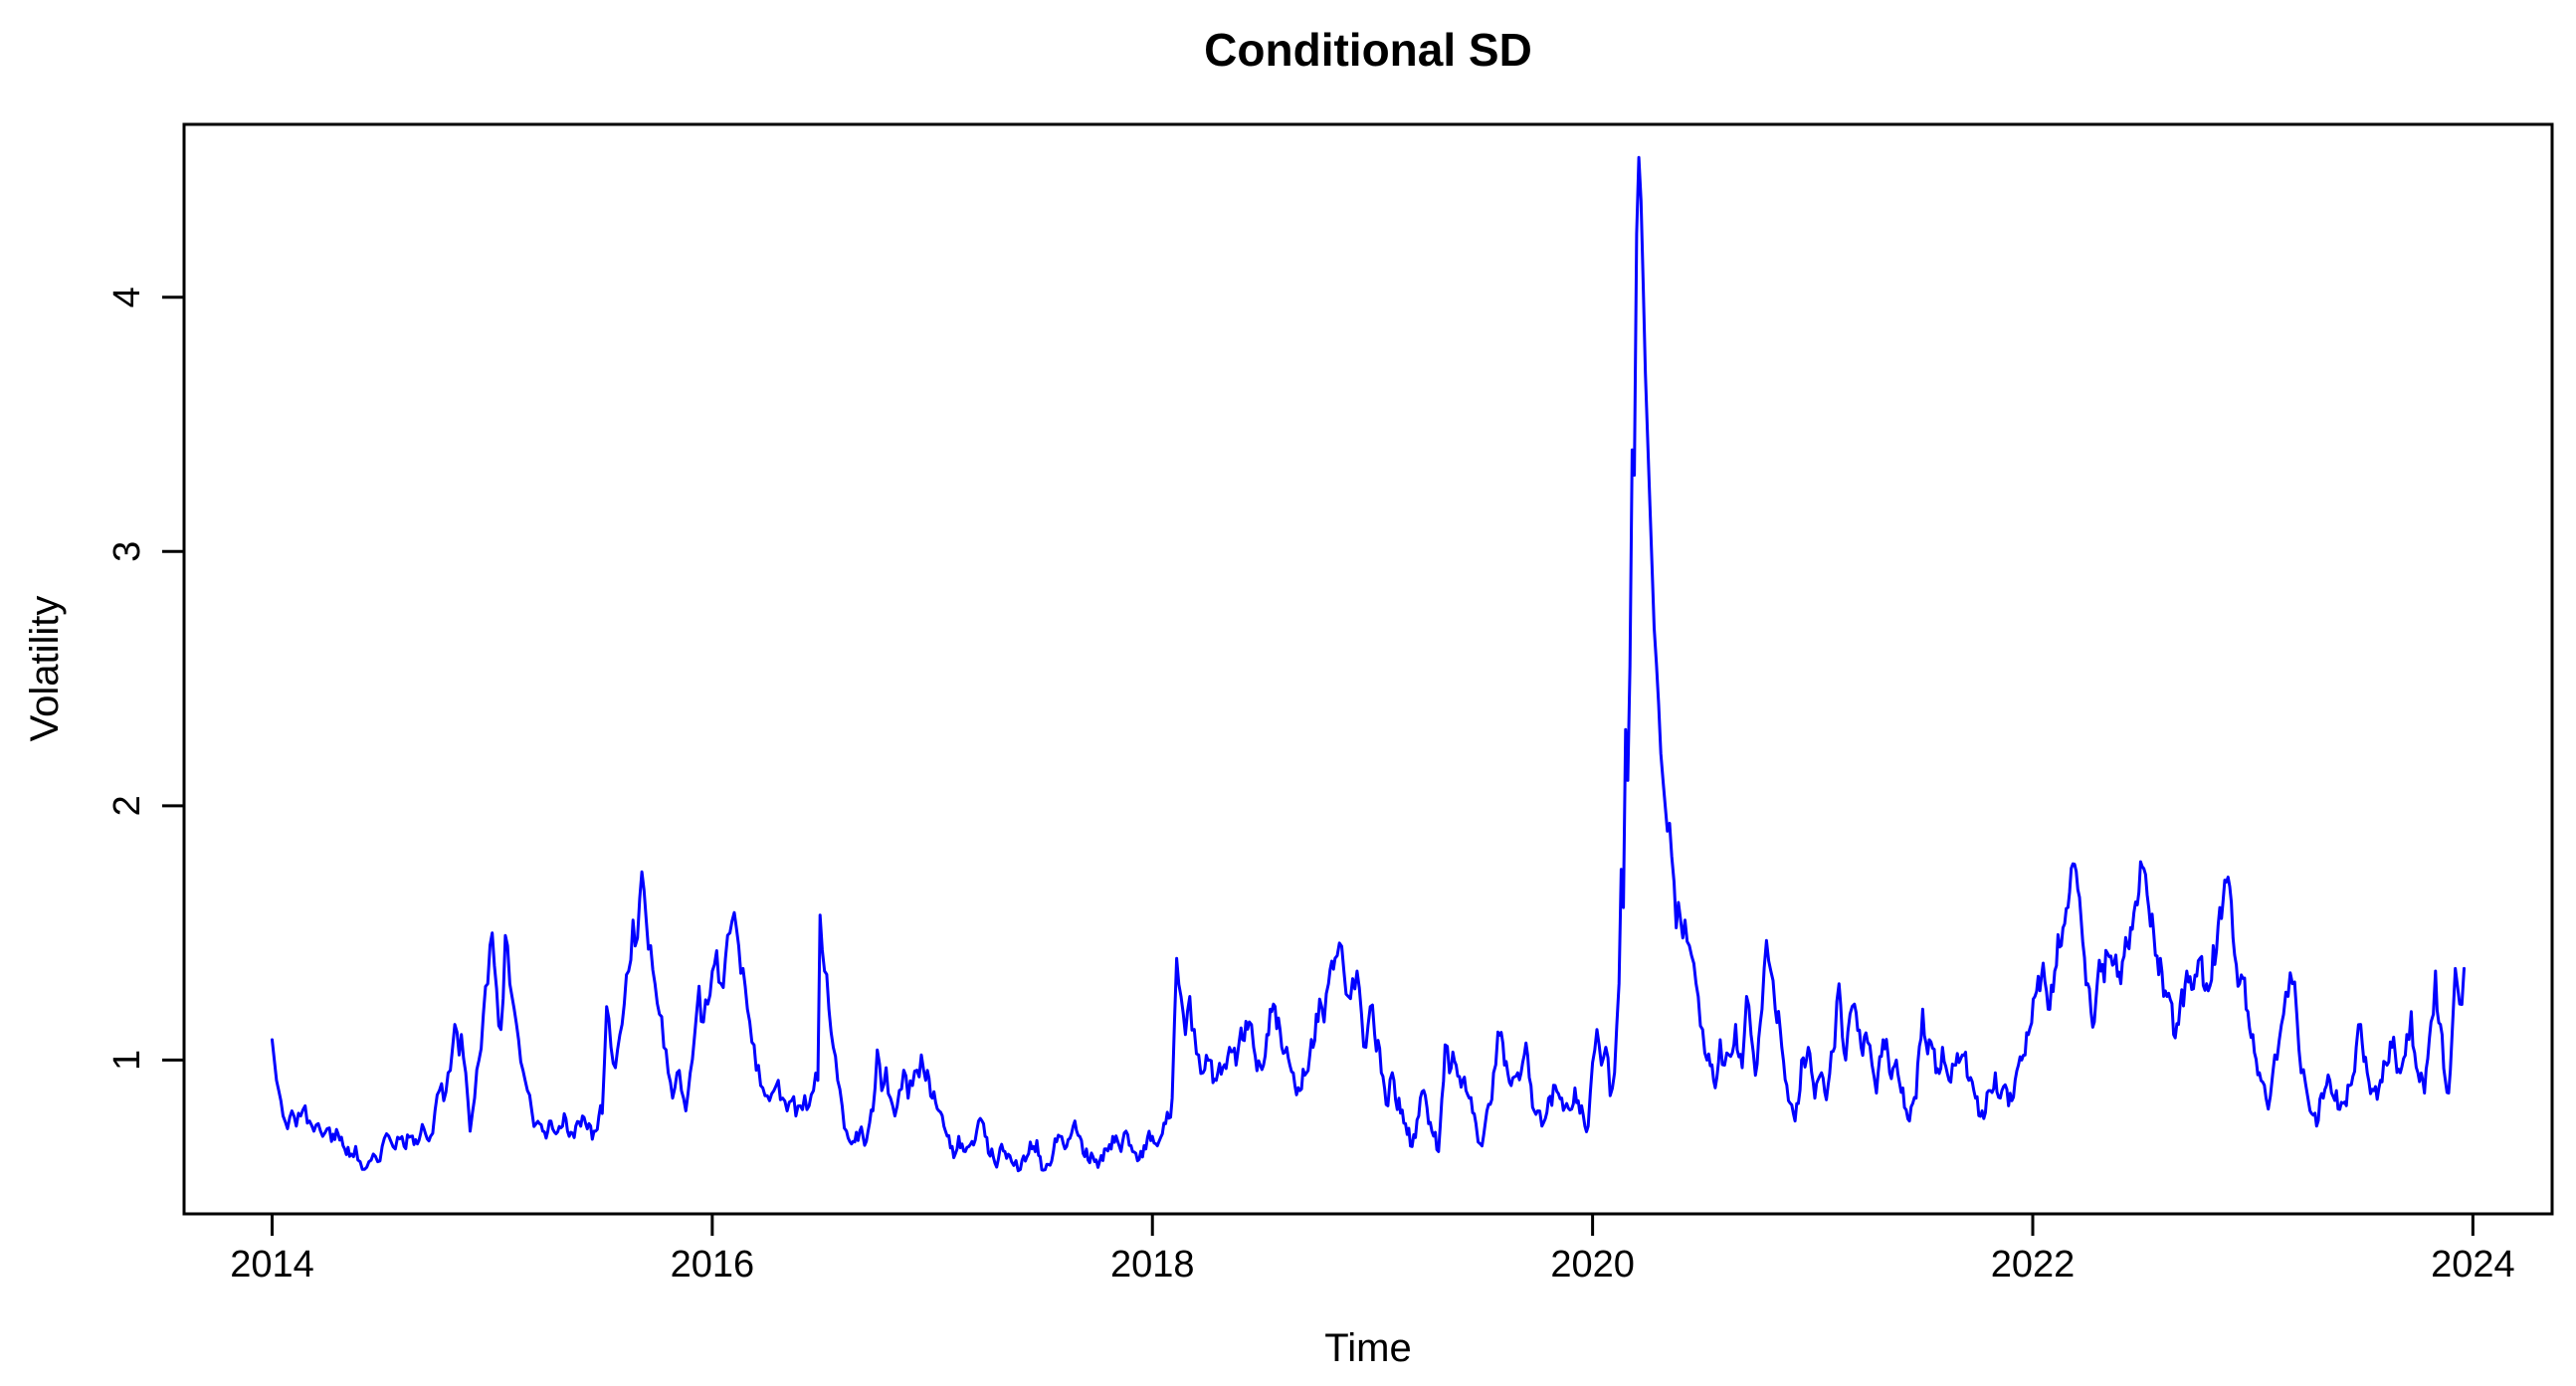 The width and height of the screenshot is (2576, 1386). I want to click on chart-title: Conditional SD, so click(1368, 50).